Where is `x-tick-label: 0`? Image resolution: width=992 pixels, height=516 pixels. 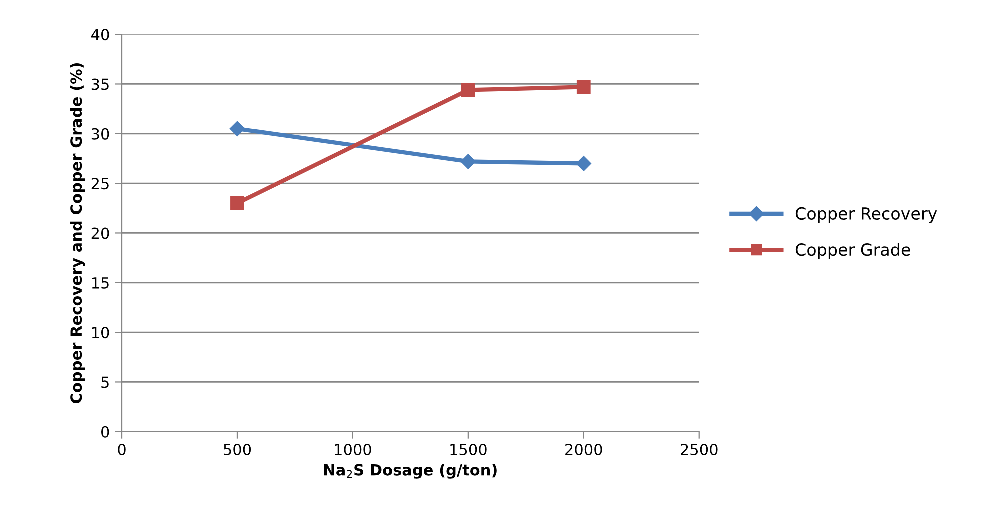
x-tick-label: 0 is located at coordinates (122, 450).